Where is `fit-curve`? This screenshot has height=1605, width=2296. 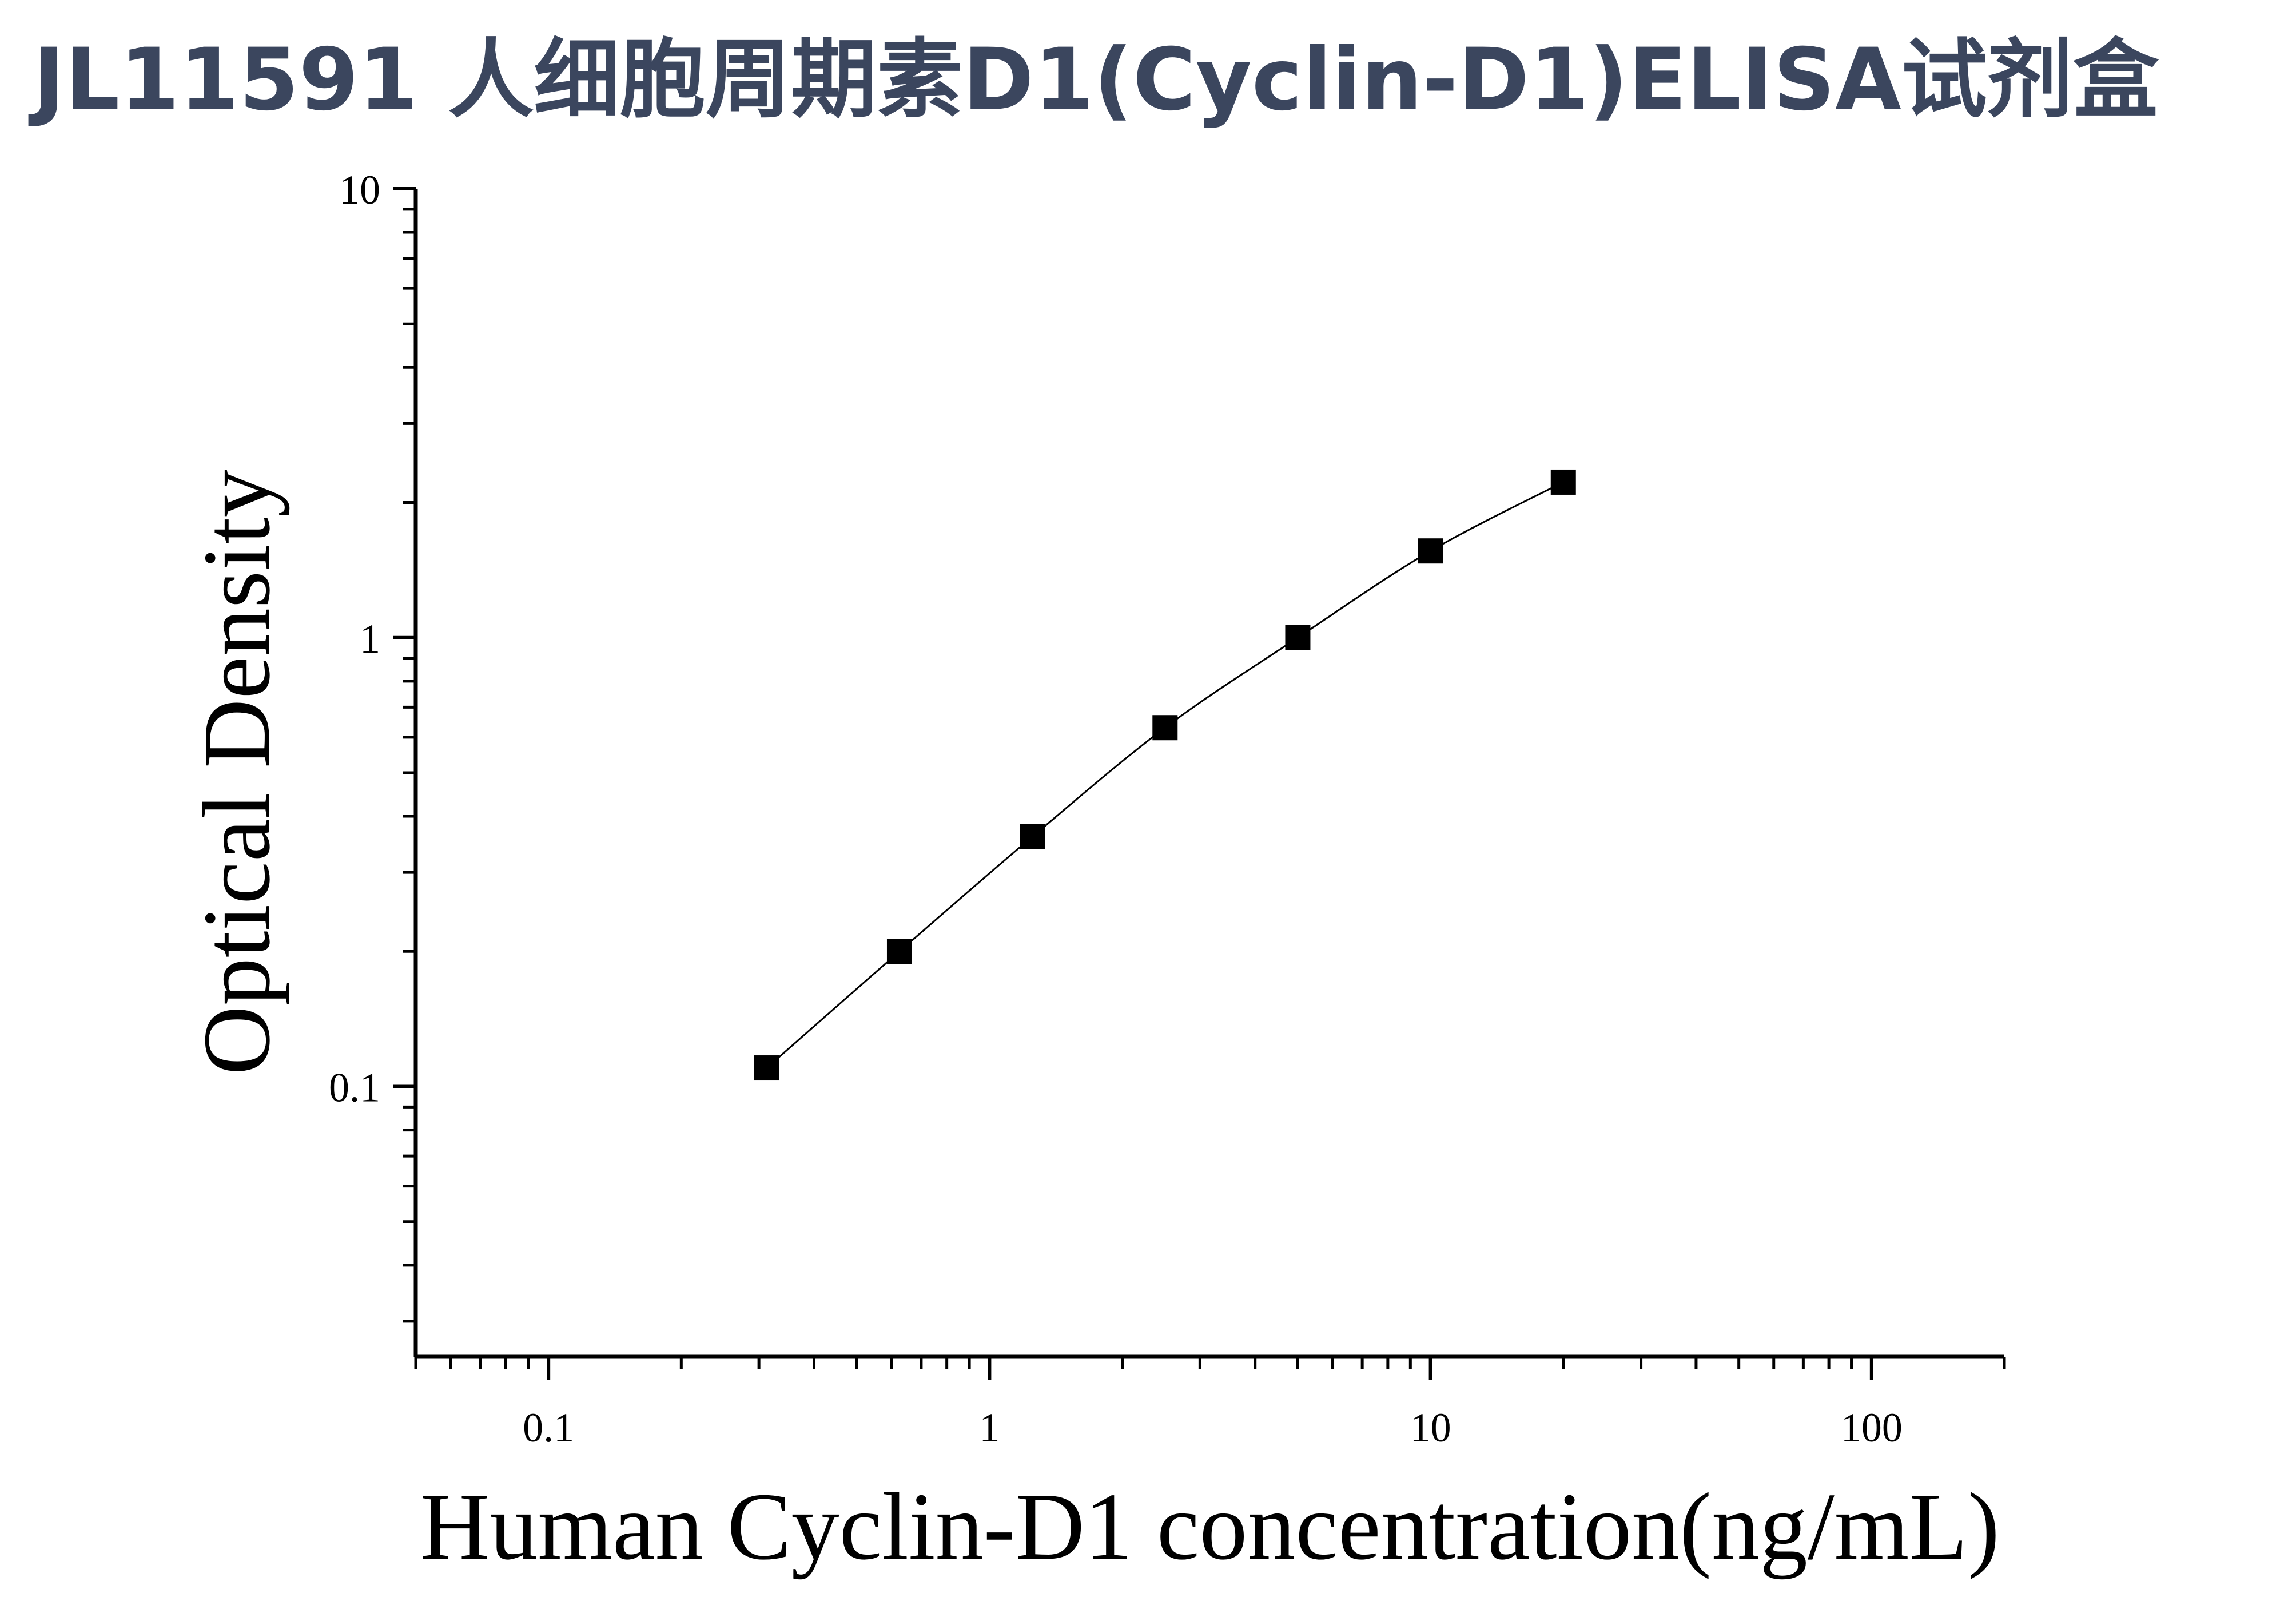 fit-curve is located at coordinates (1165, 775).